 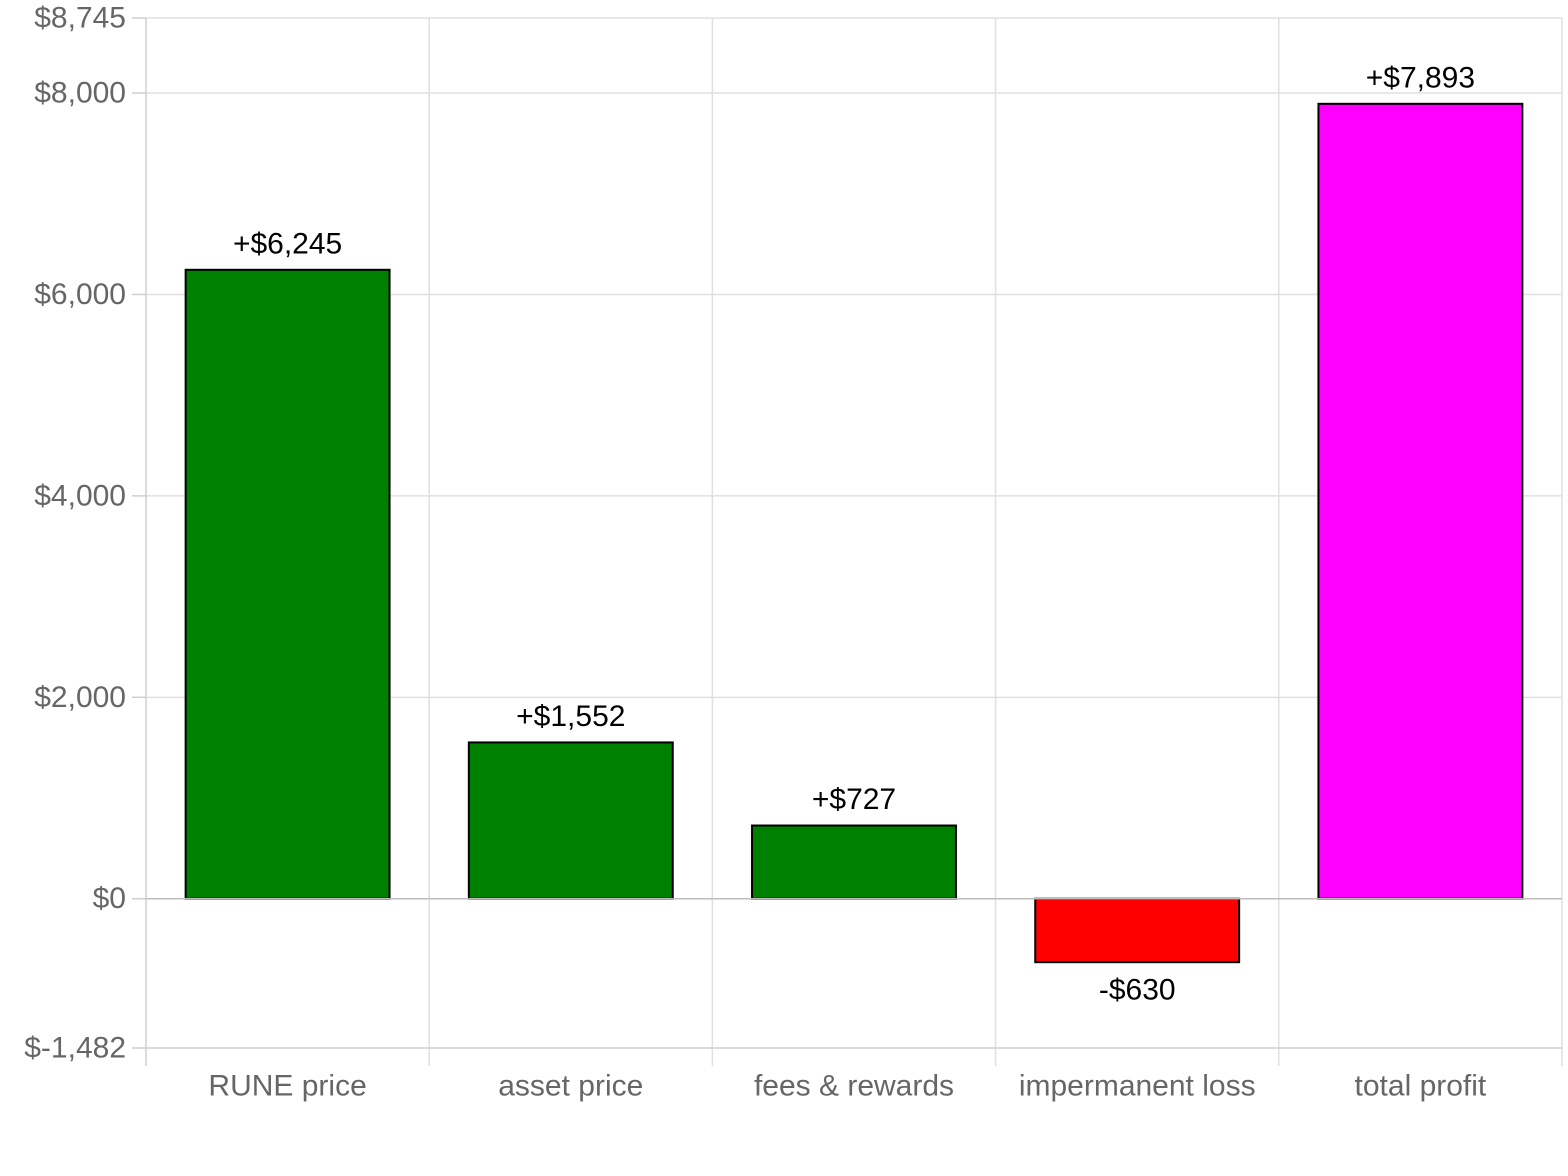 What do you see at coordinates (80, 93) in the screenshot?
I see `y-tick-label: $8,000` at bounding box center [80, 93].